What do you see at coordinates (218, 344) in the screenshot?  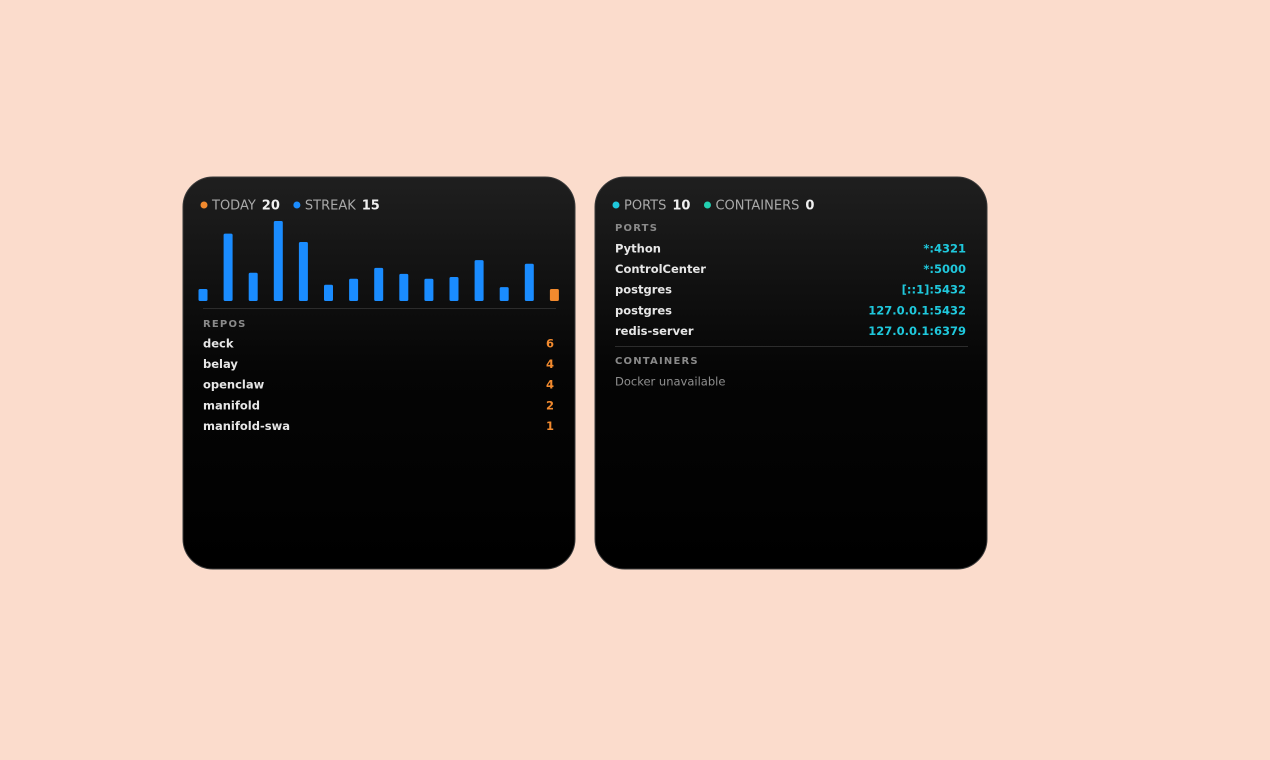 I see `repo-name: deck` at bounding box center [218, 344].